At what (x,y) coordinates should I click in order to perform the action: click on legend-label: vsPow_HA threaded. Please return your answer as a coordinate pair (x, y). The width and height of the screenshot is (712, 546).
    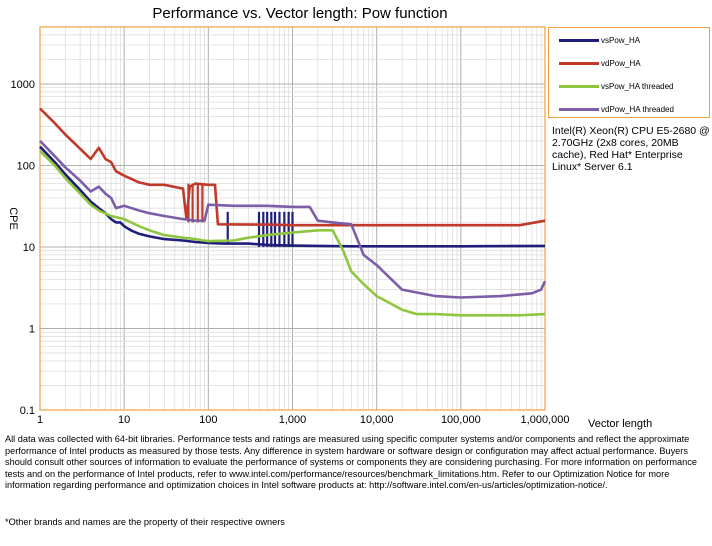
    Looking at the image, I should click on (637, 86).